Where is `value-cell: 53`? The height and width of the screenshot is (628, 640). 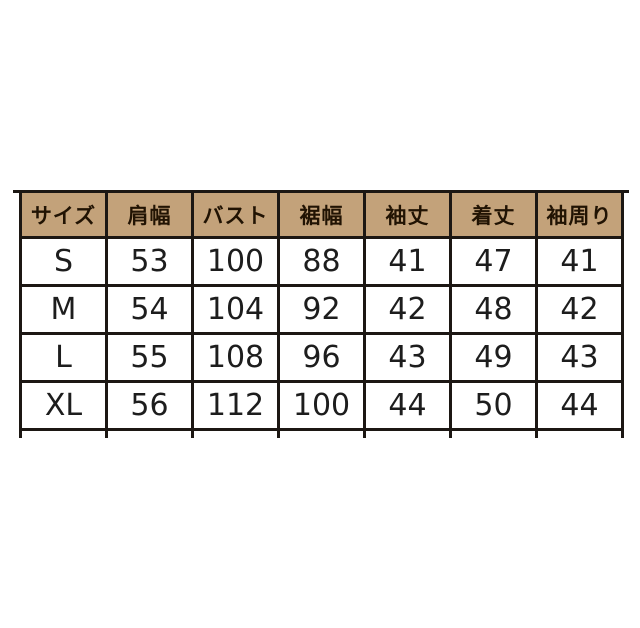 value-cell: 53 is located at coordinates (151, 263).